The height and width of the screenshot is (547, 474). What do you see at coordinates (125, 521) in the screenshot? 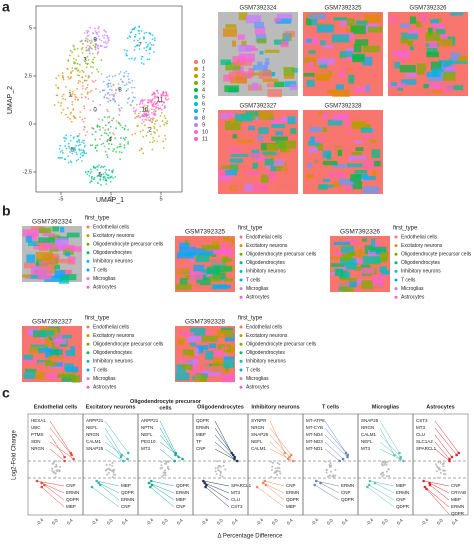
I see `x-tick-label: 0.4` at bounding box center [125, 521].